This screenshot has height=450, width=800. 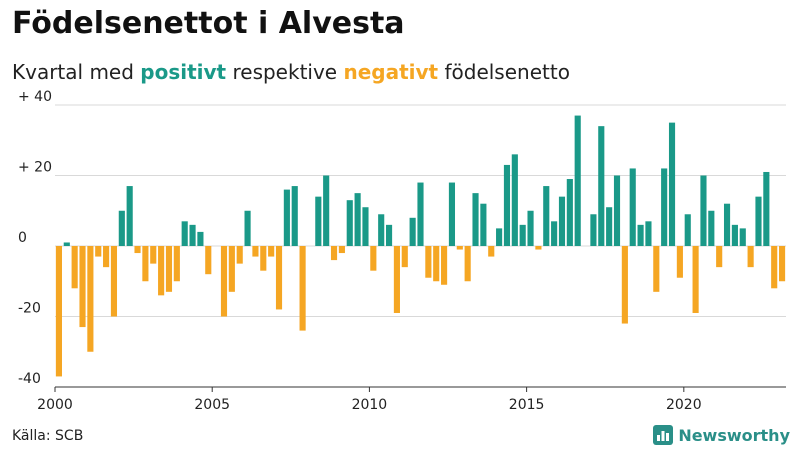 I want to click on x-tick-label: 2015, so click(x=527, y=405).